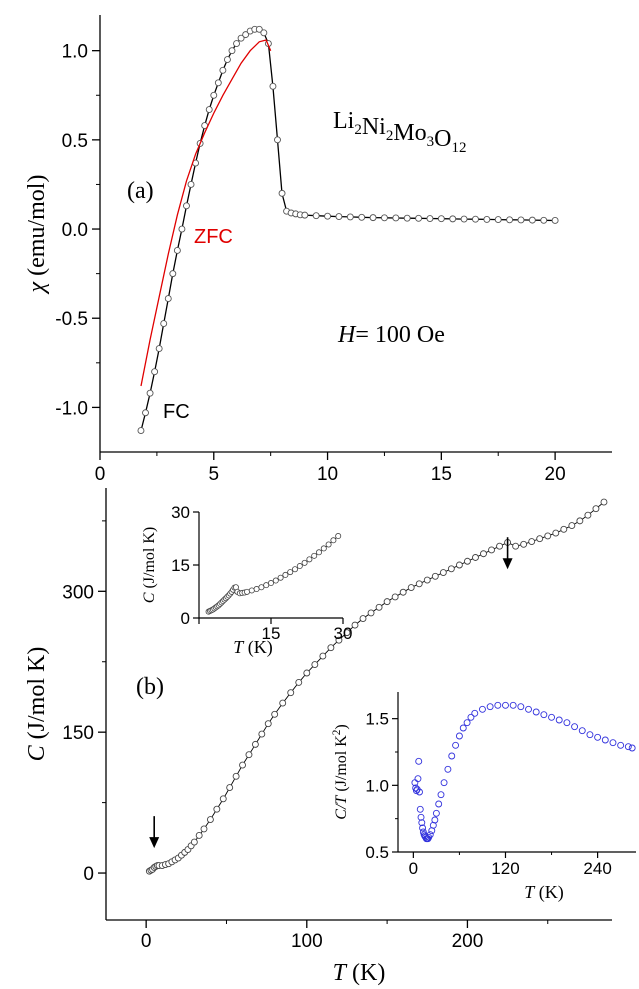  What do you see at coordinates (431, 142) in the screenshot?
I see `compound-subscript: 3` at bounding box center [431, 142].